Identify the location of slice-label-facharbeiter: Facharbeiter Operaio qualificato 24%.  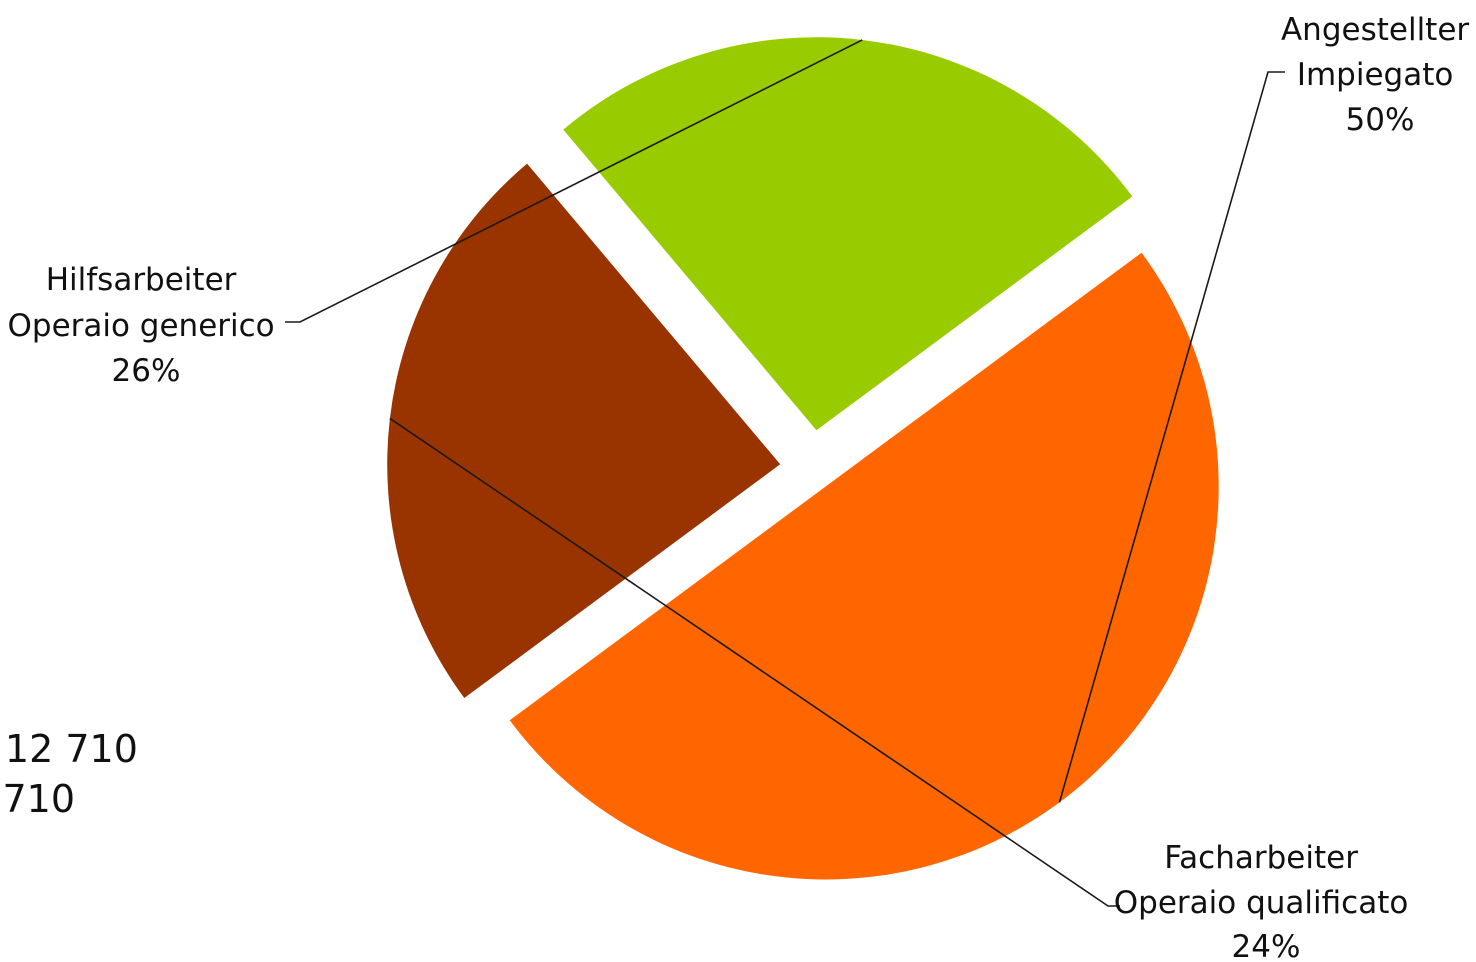
(1266, 901).